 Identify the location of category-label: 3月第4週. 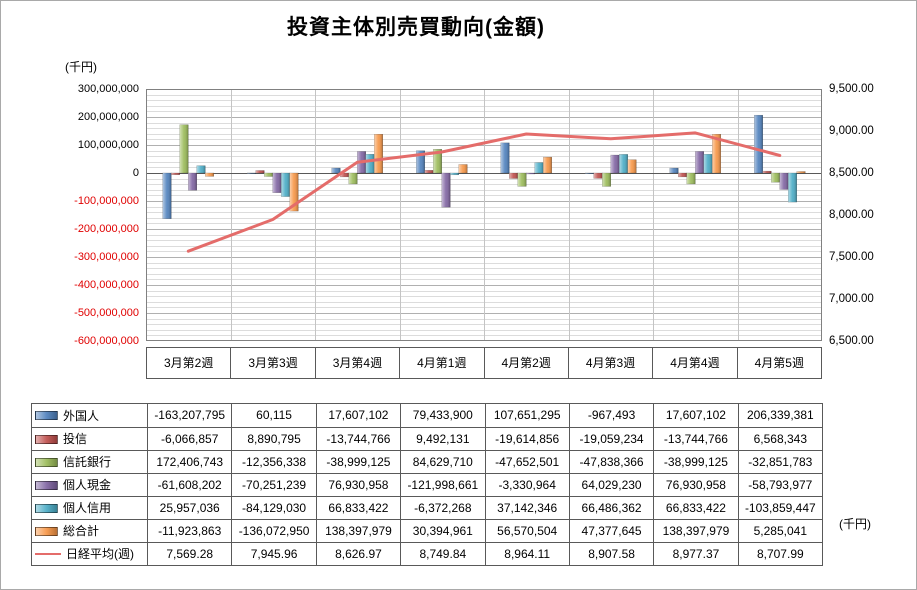
(356, 363).